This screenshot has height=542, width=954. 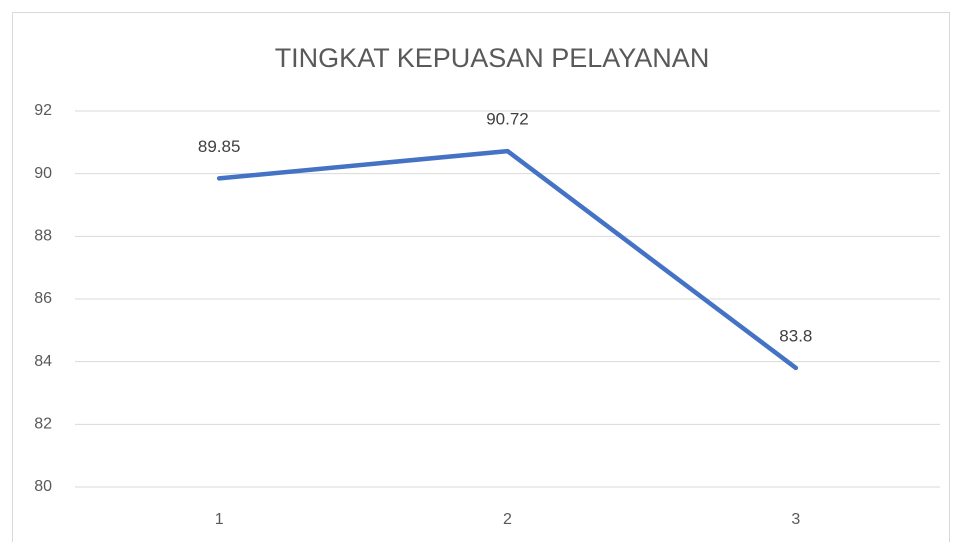 What do you see at coordinates (219, 519) in the screenshot?
I see `x-tick-label: 1` at bounding box center [219, 519].